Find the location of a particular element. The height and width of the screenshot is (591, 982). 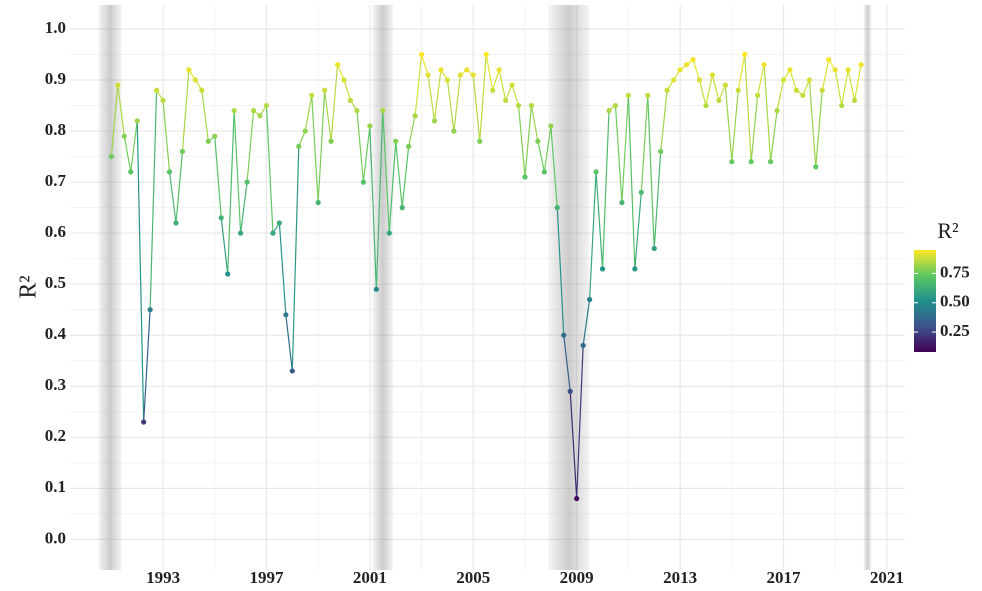

y-tick-label: 0.6 is located at coordinates (55, 231).